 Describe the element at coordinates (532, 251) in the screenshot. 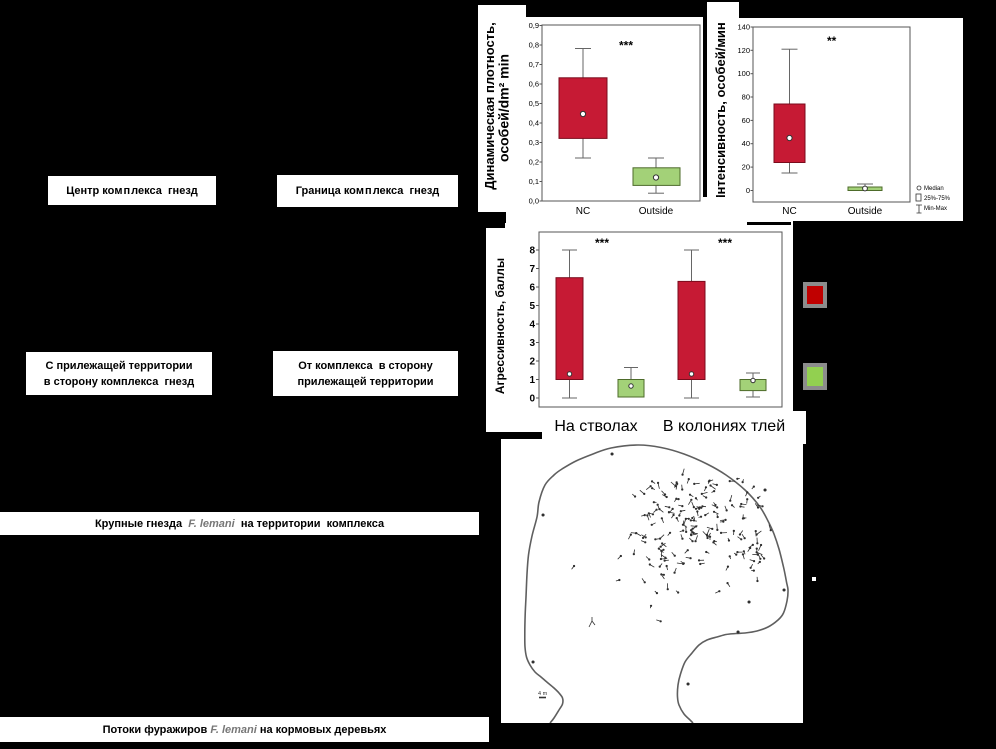

I see `svg-text: 8` at that location.